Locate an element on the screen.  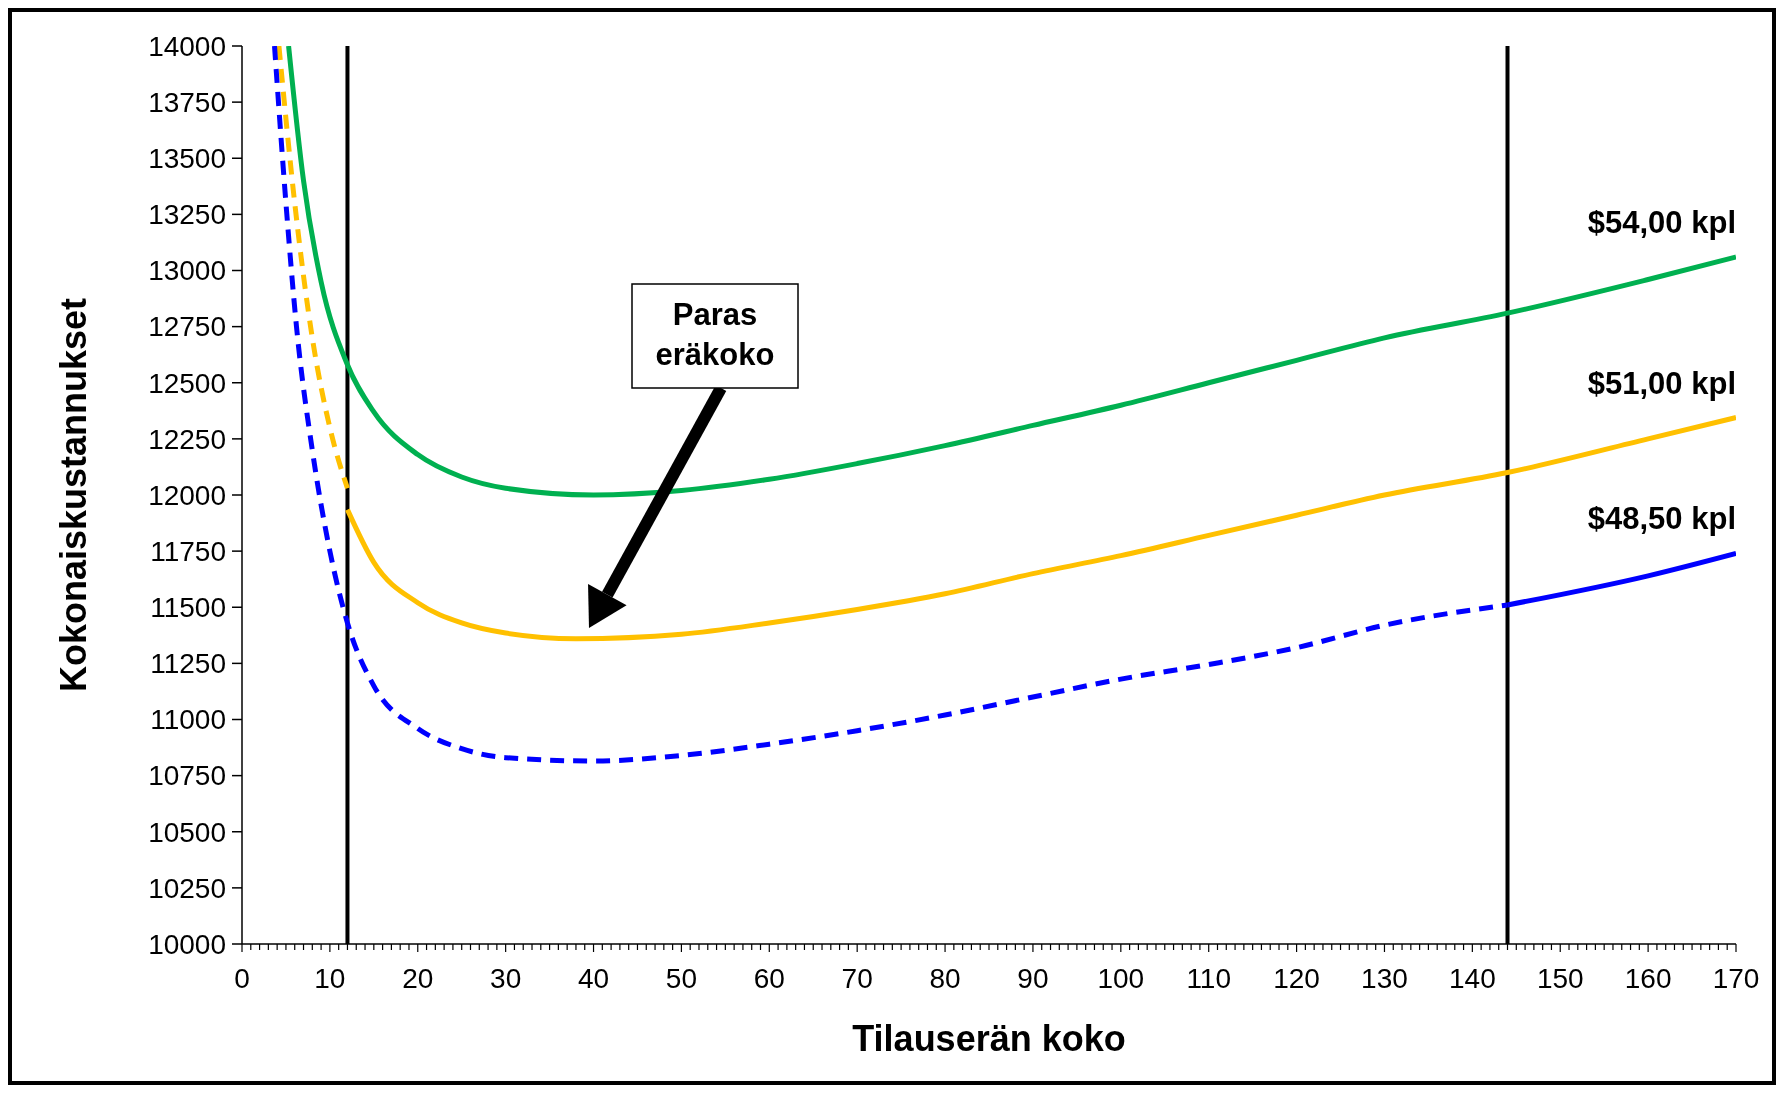
y-tick-label: 11500 is located at coordinates (188, 608).